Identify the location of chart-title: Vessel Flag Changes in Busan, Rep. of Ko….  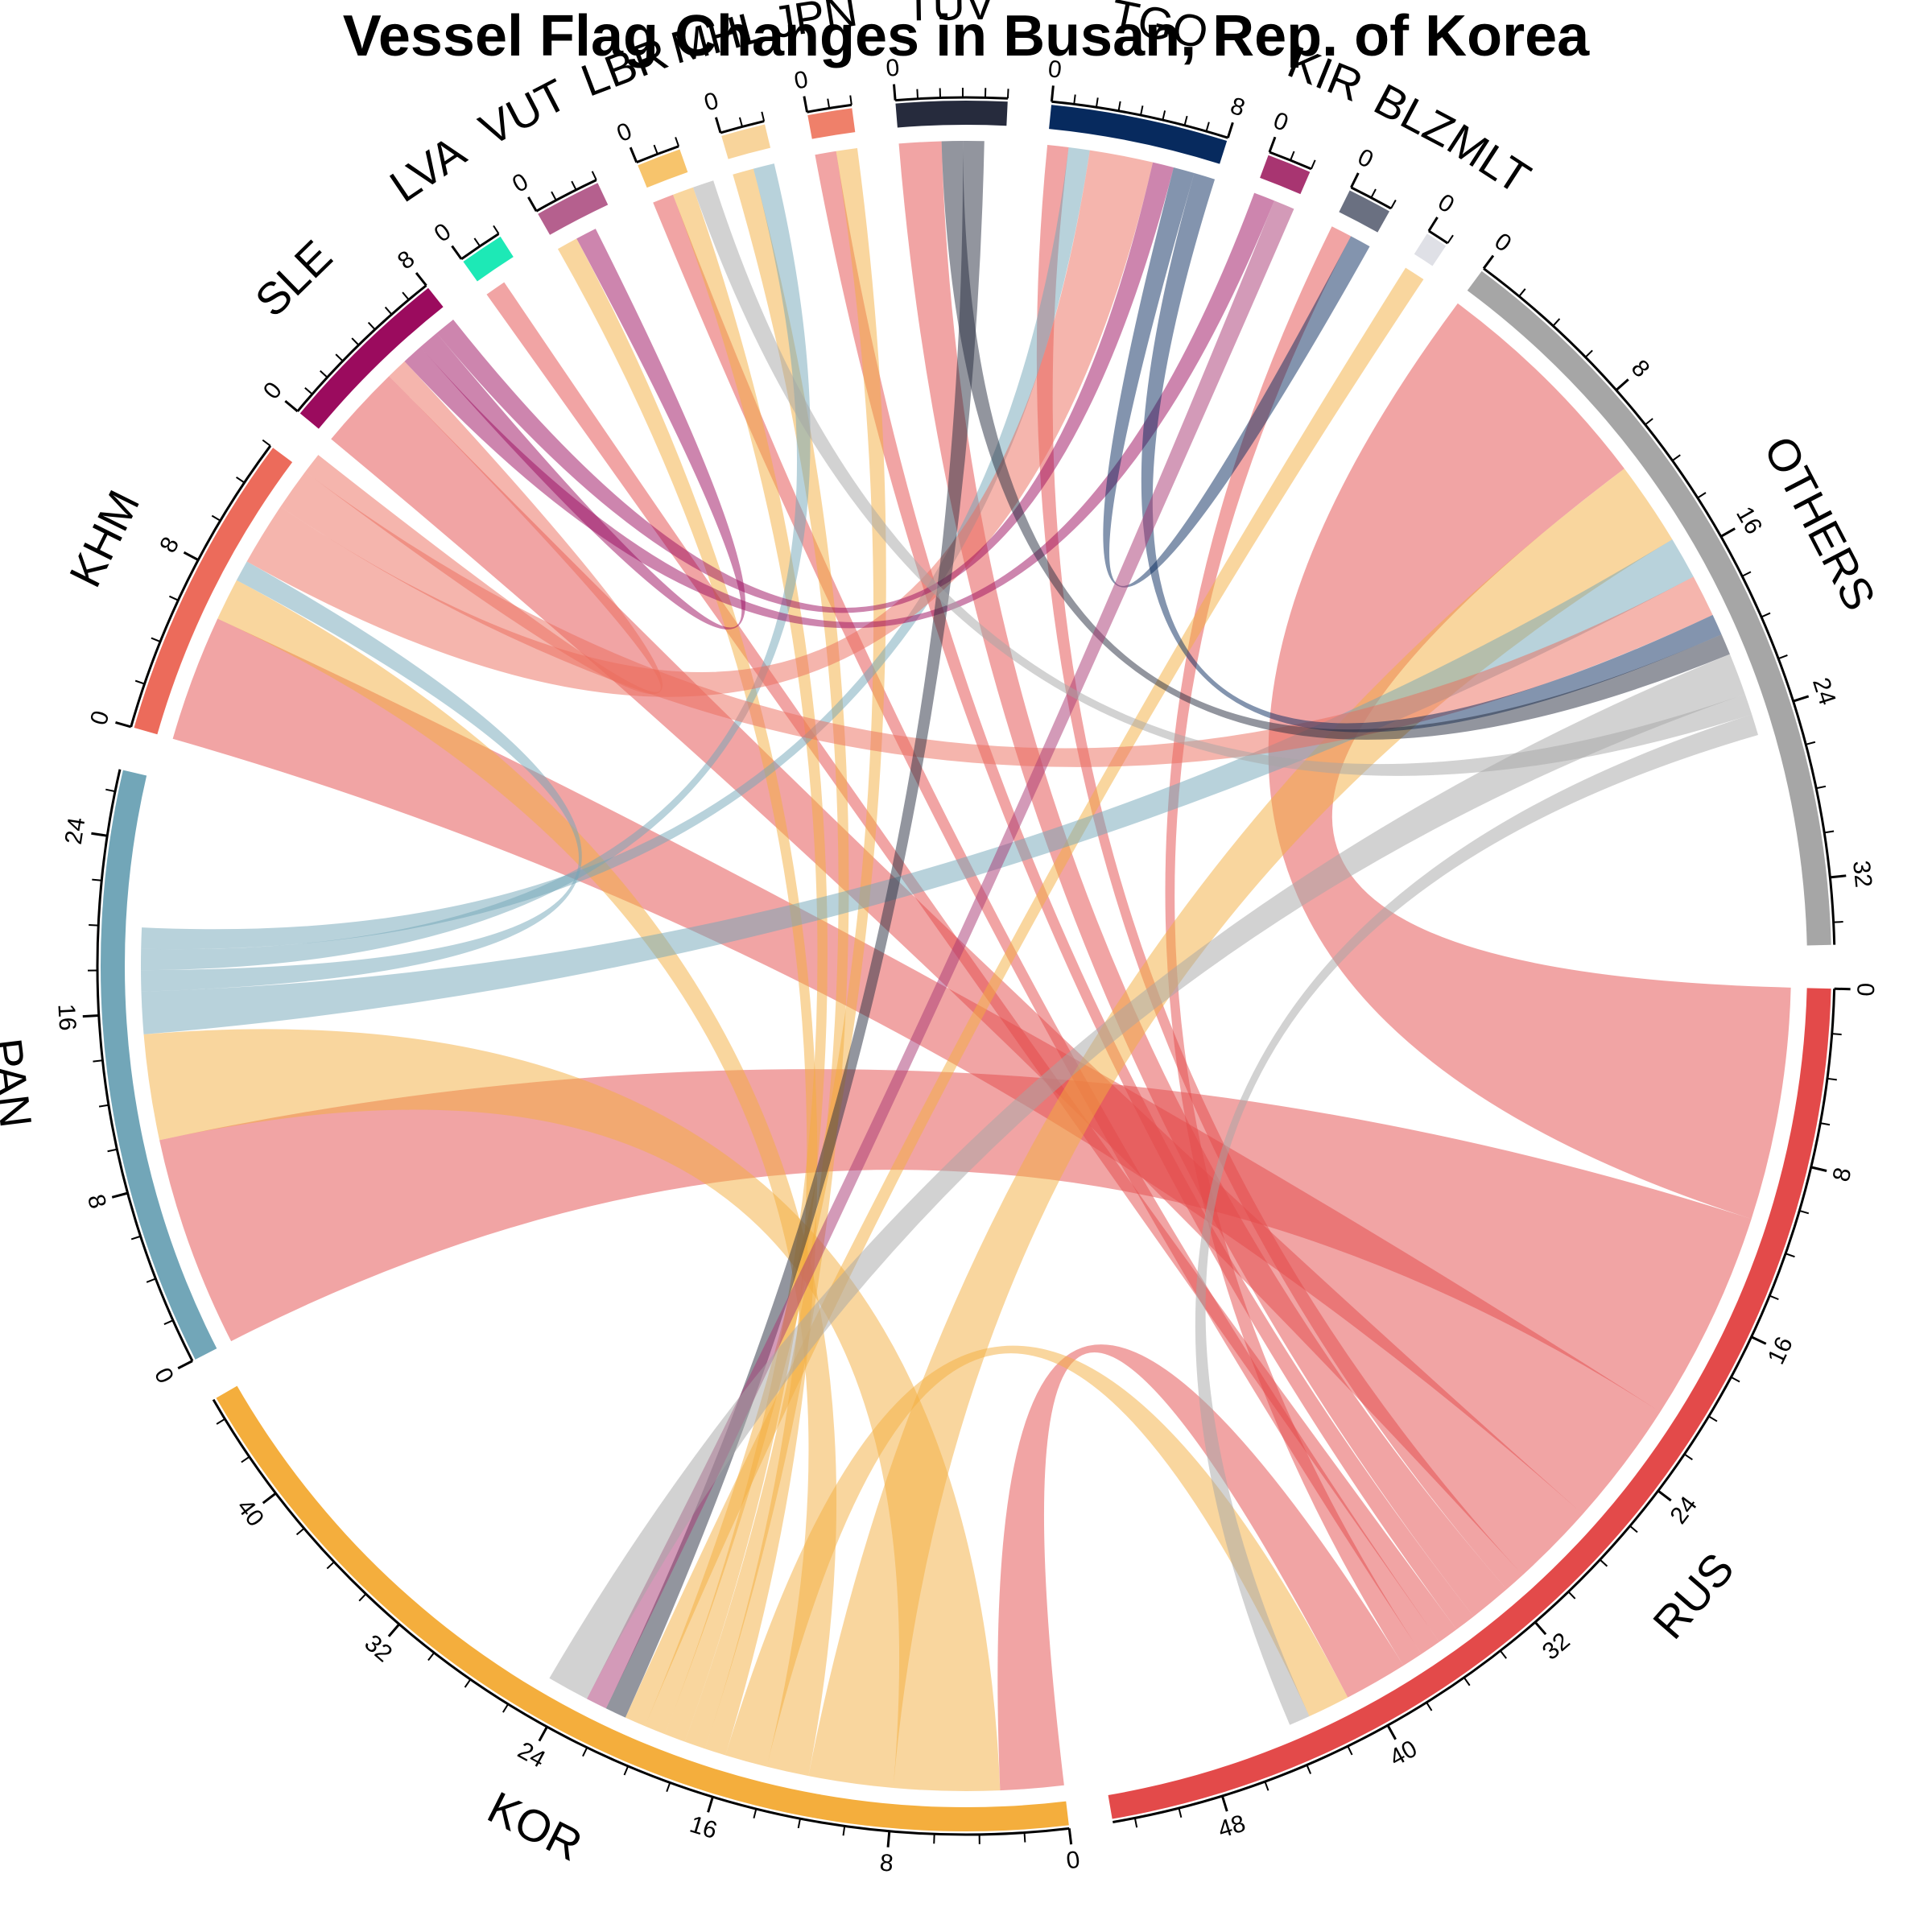
(966, 36).